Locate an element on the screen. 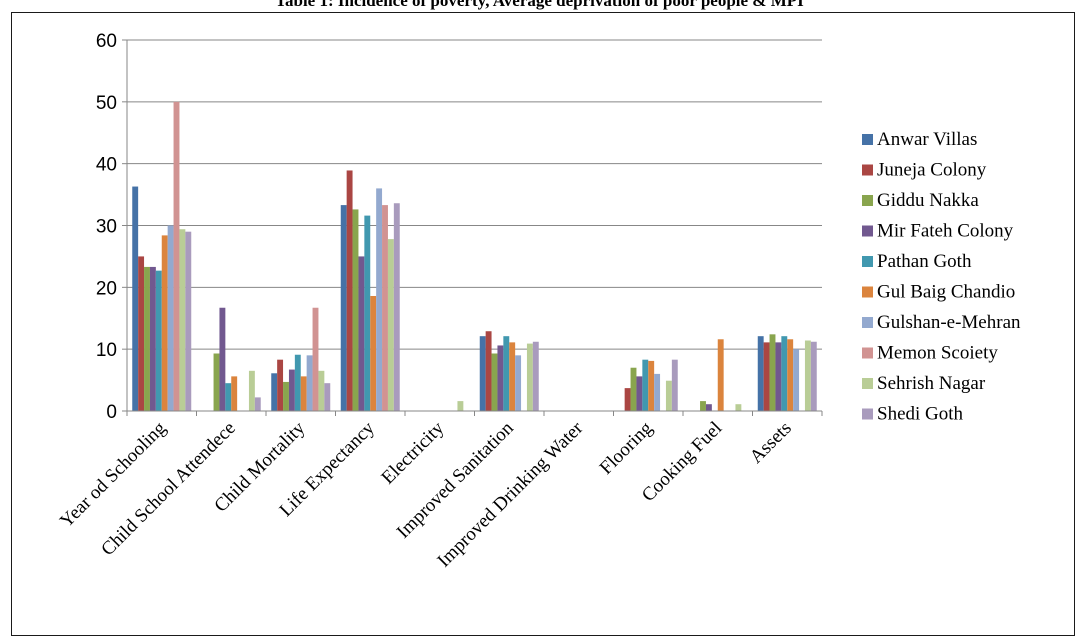  x-tick-label: Flooring is located at coordinates (626, 447).